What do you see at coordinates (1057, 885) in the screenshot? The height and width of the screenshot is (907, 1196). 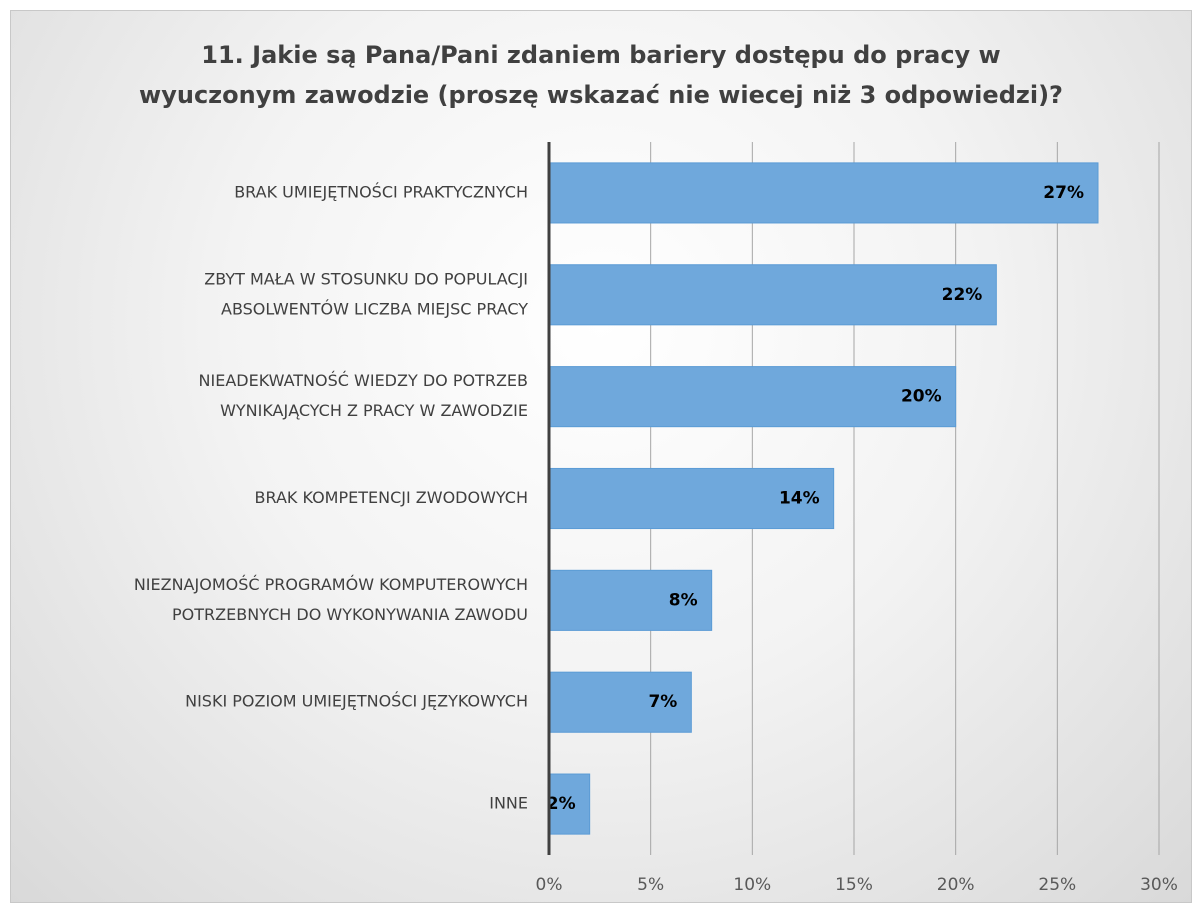 I see `x-tick-label-5: 25%` at bounding box center [1057, 885].